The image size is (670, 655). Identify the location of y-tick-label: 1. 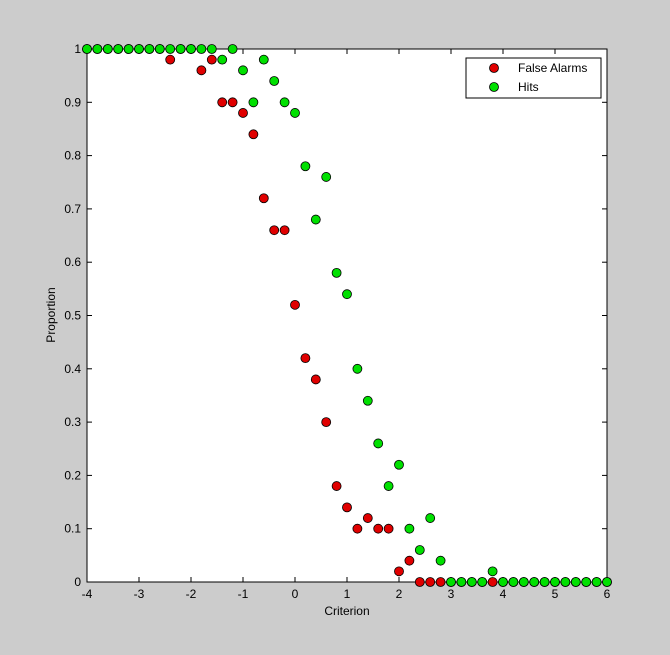
(77, 49).